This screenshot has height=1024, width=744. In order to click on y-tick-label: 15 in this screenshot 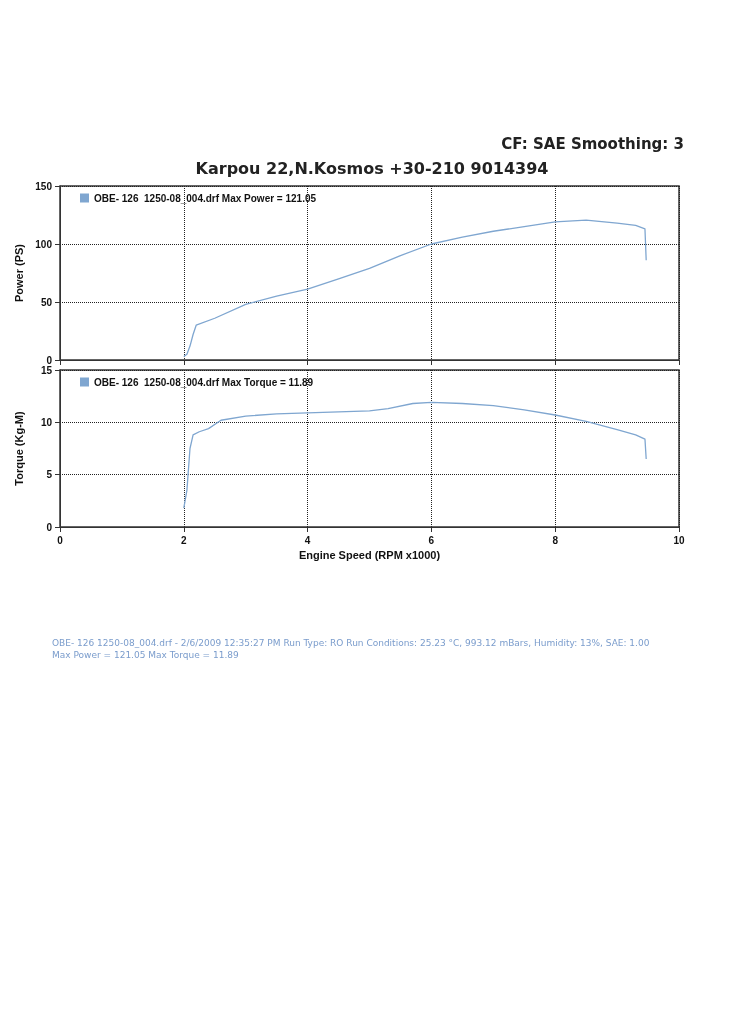, I will do `click(46, 370)`.